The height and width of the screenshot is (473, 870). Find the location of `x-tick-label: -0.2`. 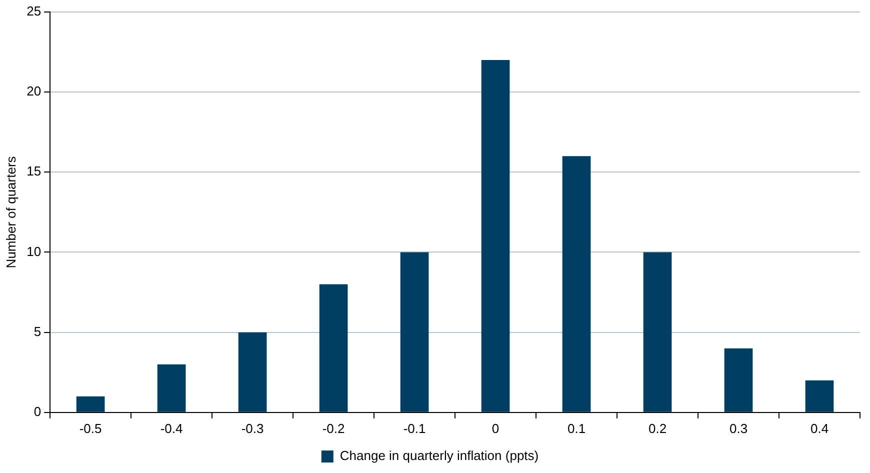

x-tick-label: -0.2 is located at coordinates (333, 428).